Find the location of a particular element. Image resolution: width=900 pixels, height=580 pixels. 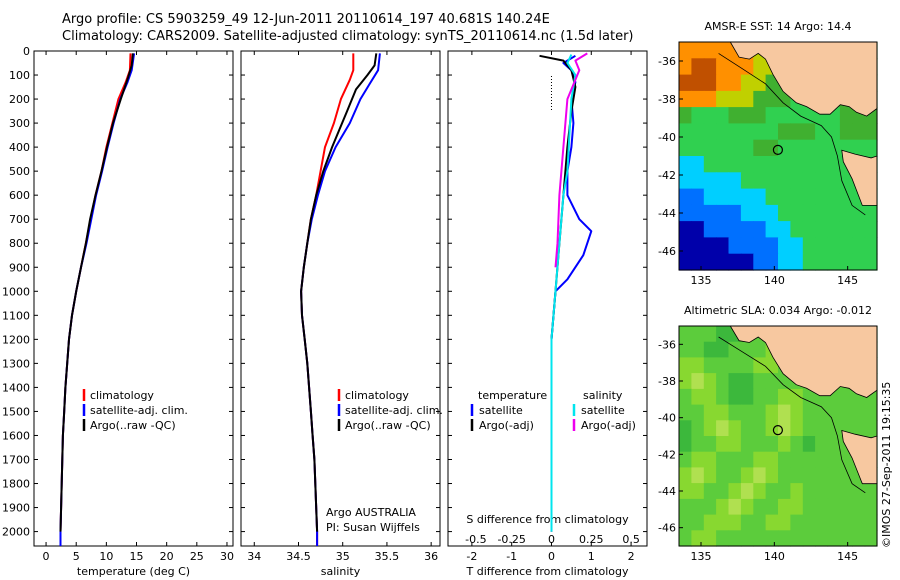

y-tick-label: 400 is located at coordinates (19, 147).